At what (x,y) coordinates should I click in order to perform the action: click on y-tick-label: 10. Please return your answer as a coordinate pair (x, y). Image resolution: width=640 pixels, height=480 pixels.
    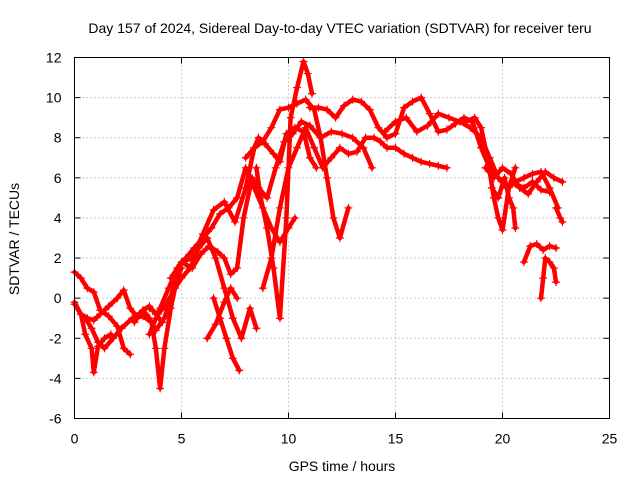
    Looking at the image, I should click on (54, 98).